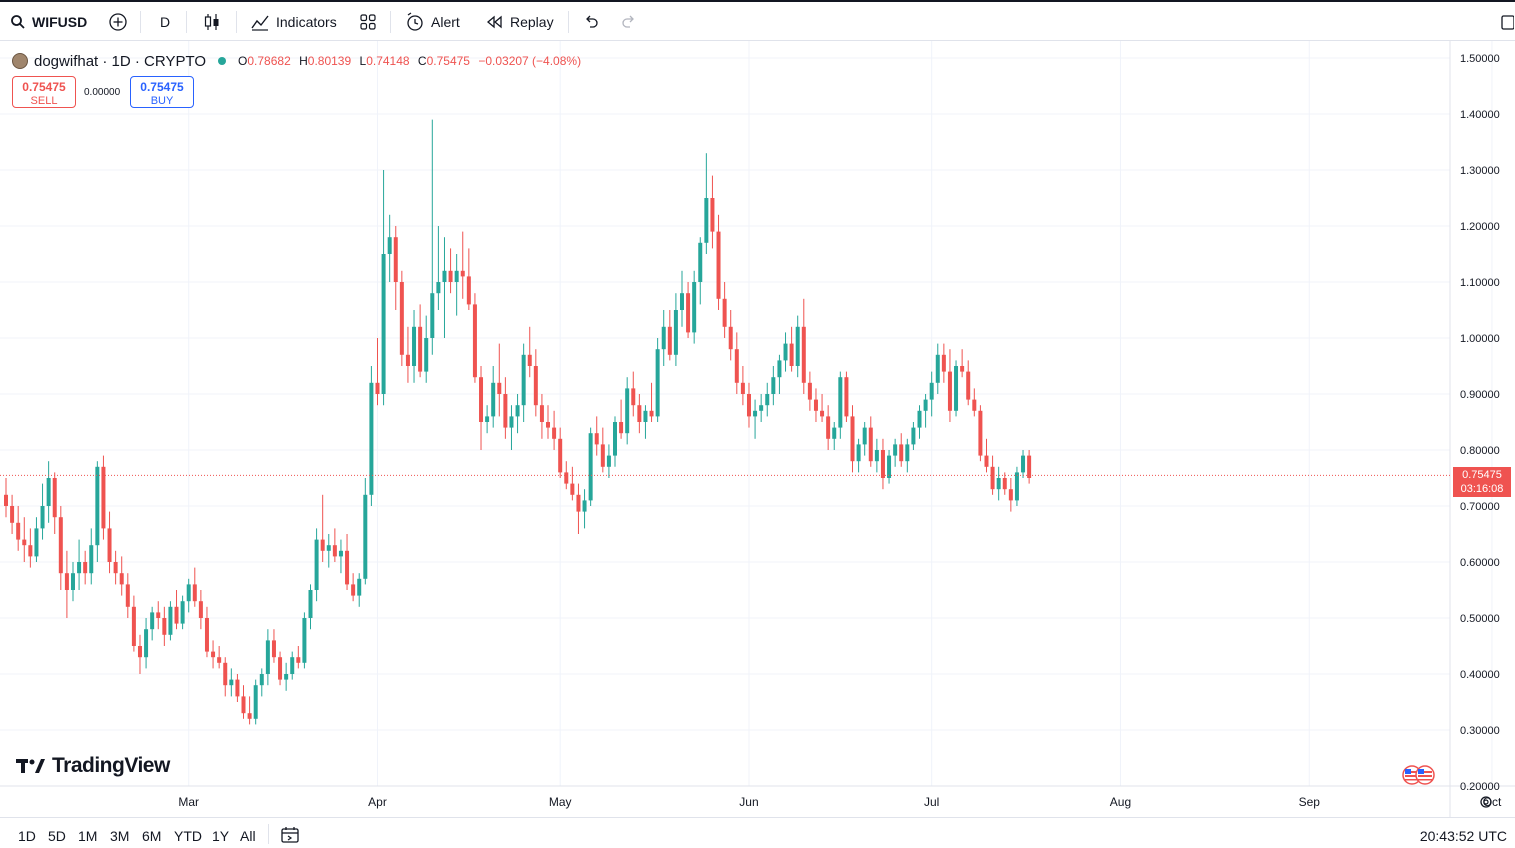 This screenshot has height=848, width=1515. Describe the element at coordinates (152, 836) in the screenshot. I see `range-6m-button: 6M` at that location.